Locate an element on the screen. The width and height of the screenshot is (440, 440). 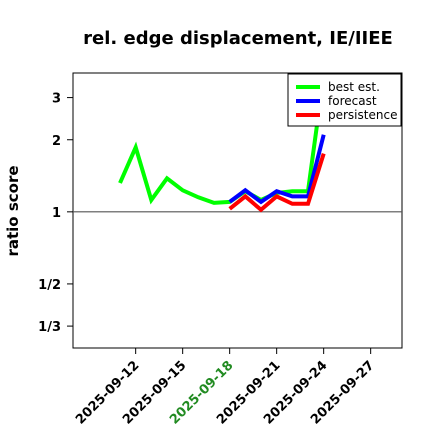
y-axis-label: ratio score is located at coordinates (13, 210).